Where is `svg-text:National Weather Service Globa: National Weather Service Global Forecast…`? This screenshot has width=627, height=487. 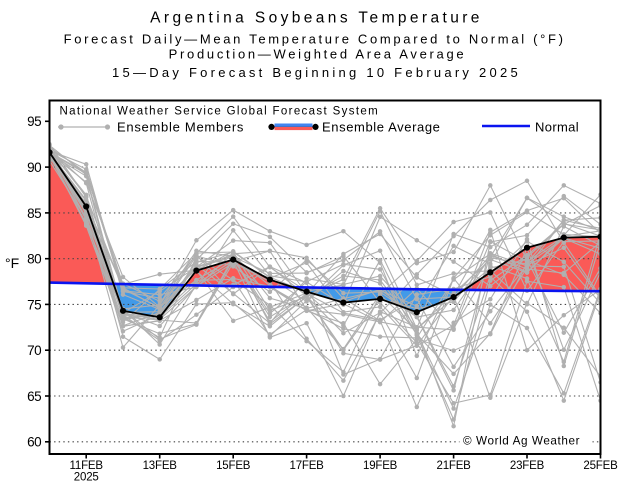 svg-text:National Weather Service Globa: National Weather Service Global Forecast… is located at coordinates (220, 111).